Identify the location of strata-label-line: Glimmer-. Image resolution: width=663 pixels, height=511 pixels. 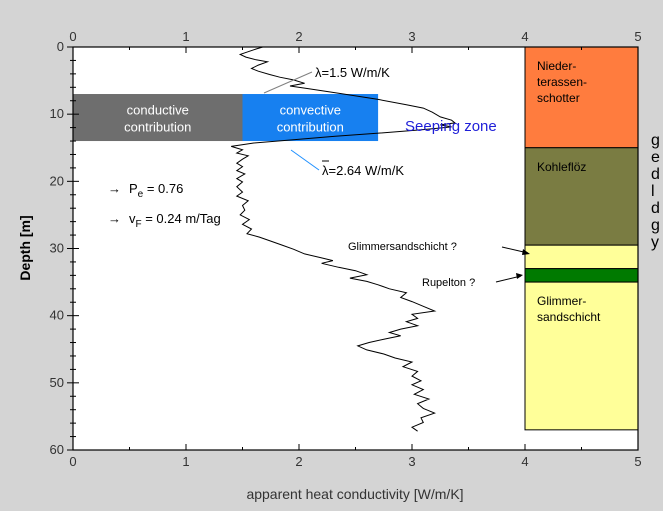
(561, 301).